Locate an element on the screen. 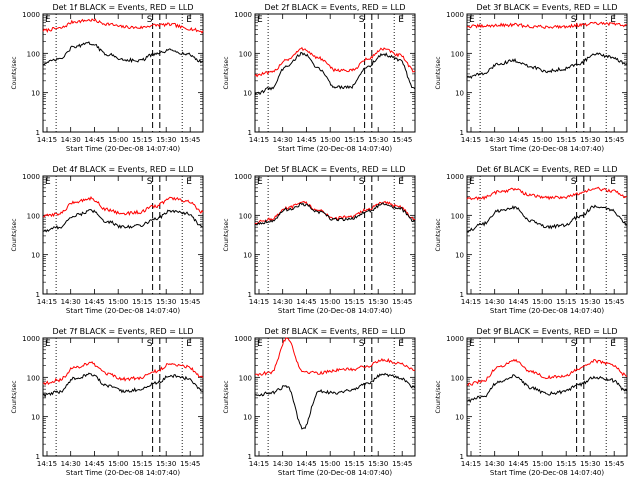  marker-label-e-right: E is located at coordinates (189, 344).